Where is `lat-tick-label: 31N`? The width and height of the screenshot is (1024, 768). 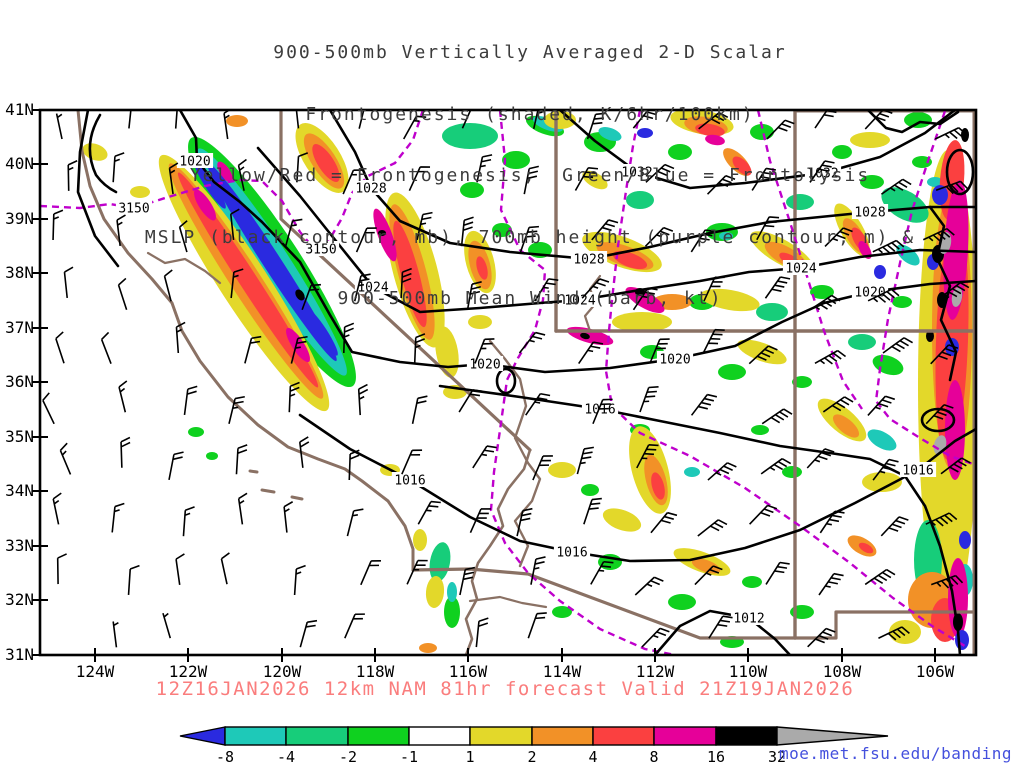
lat-tick-label: 31N is located at coordinates (19, 654).